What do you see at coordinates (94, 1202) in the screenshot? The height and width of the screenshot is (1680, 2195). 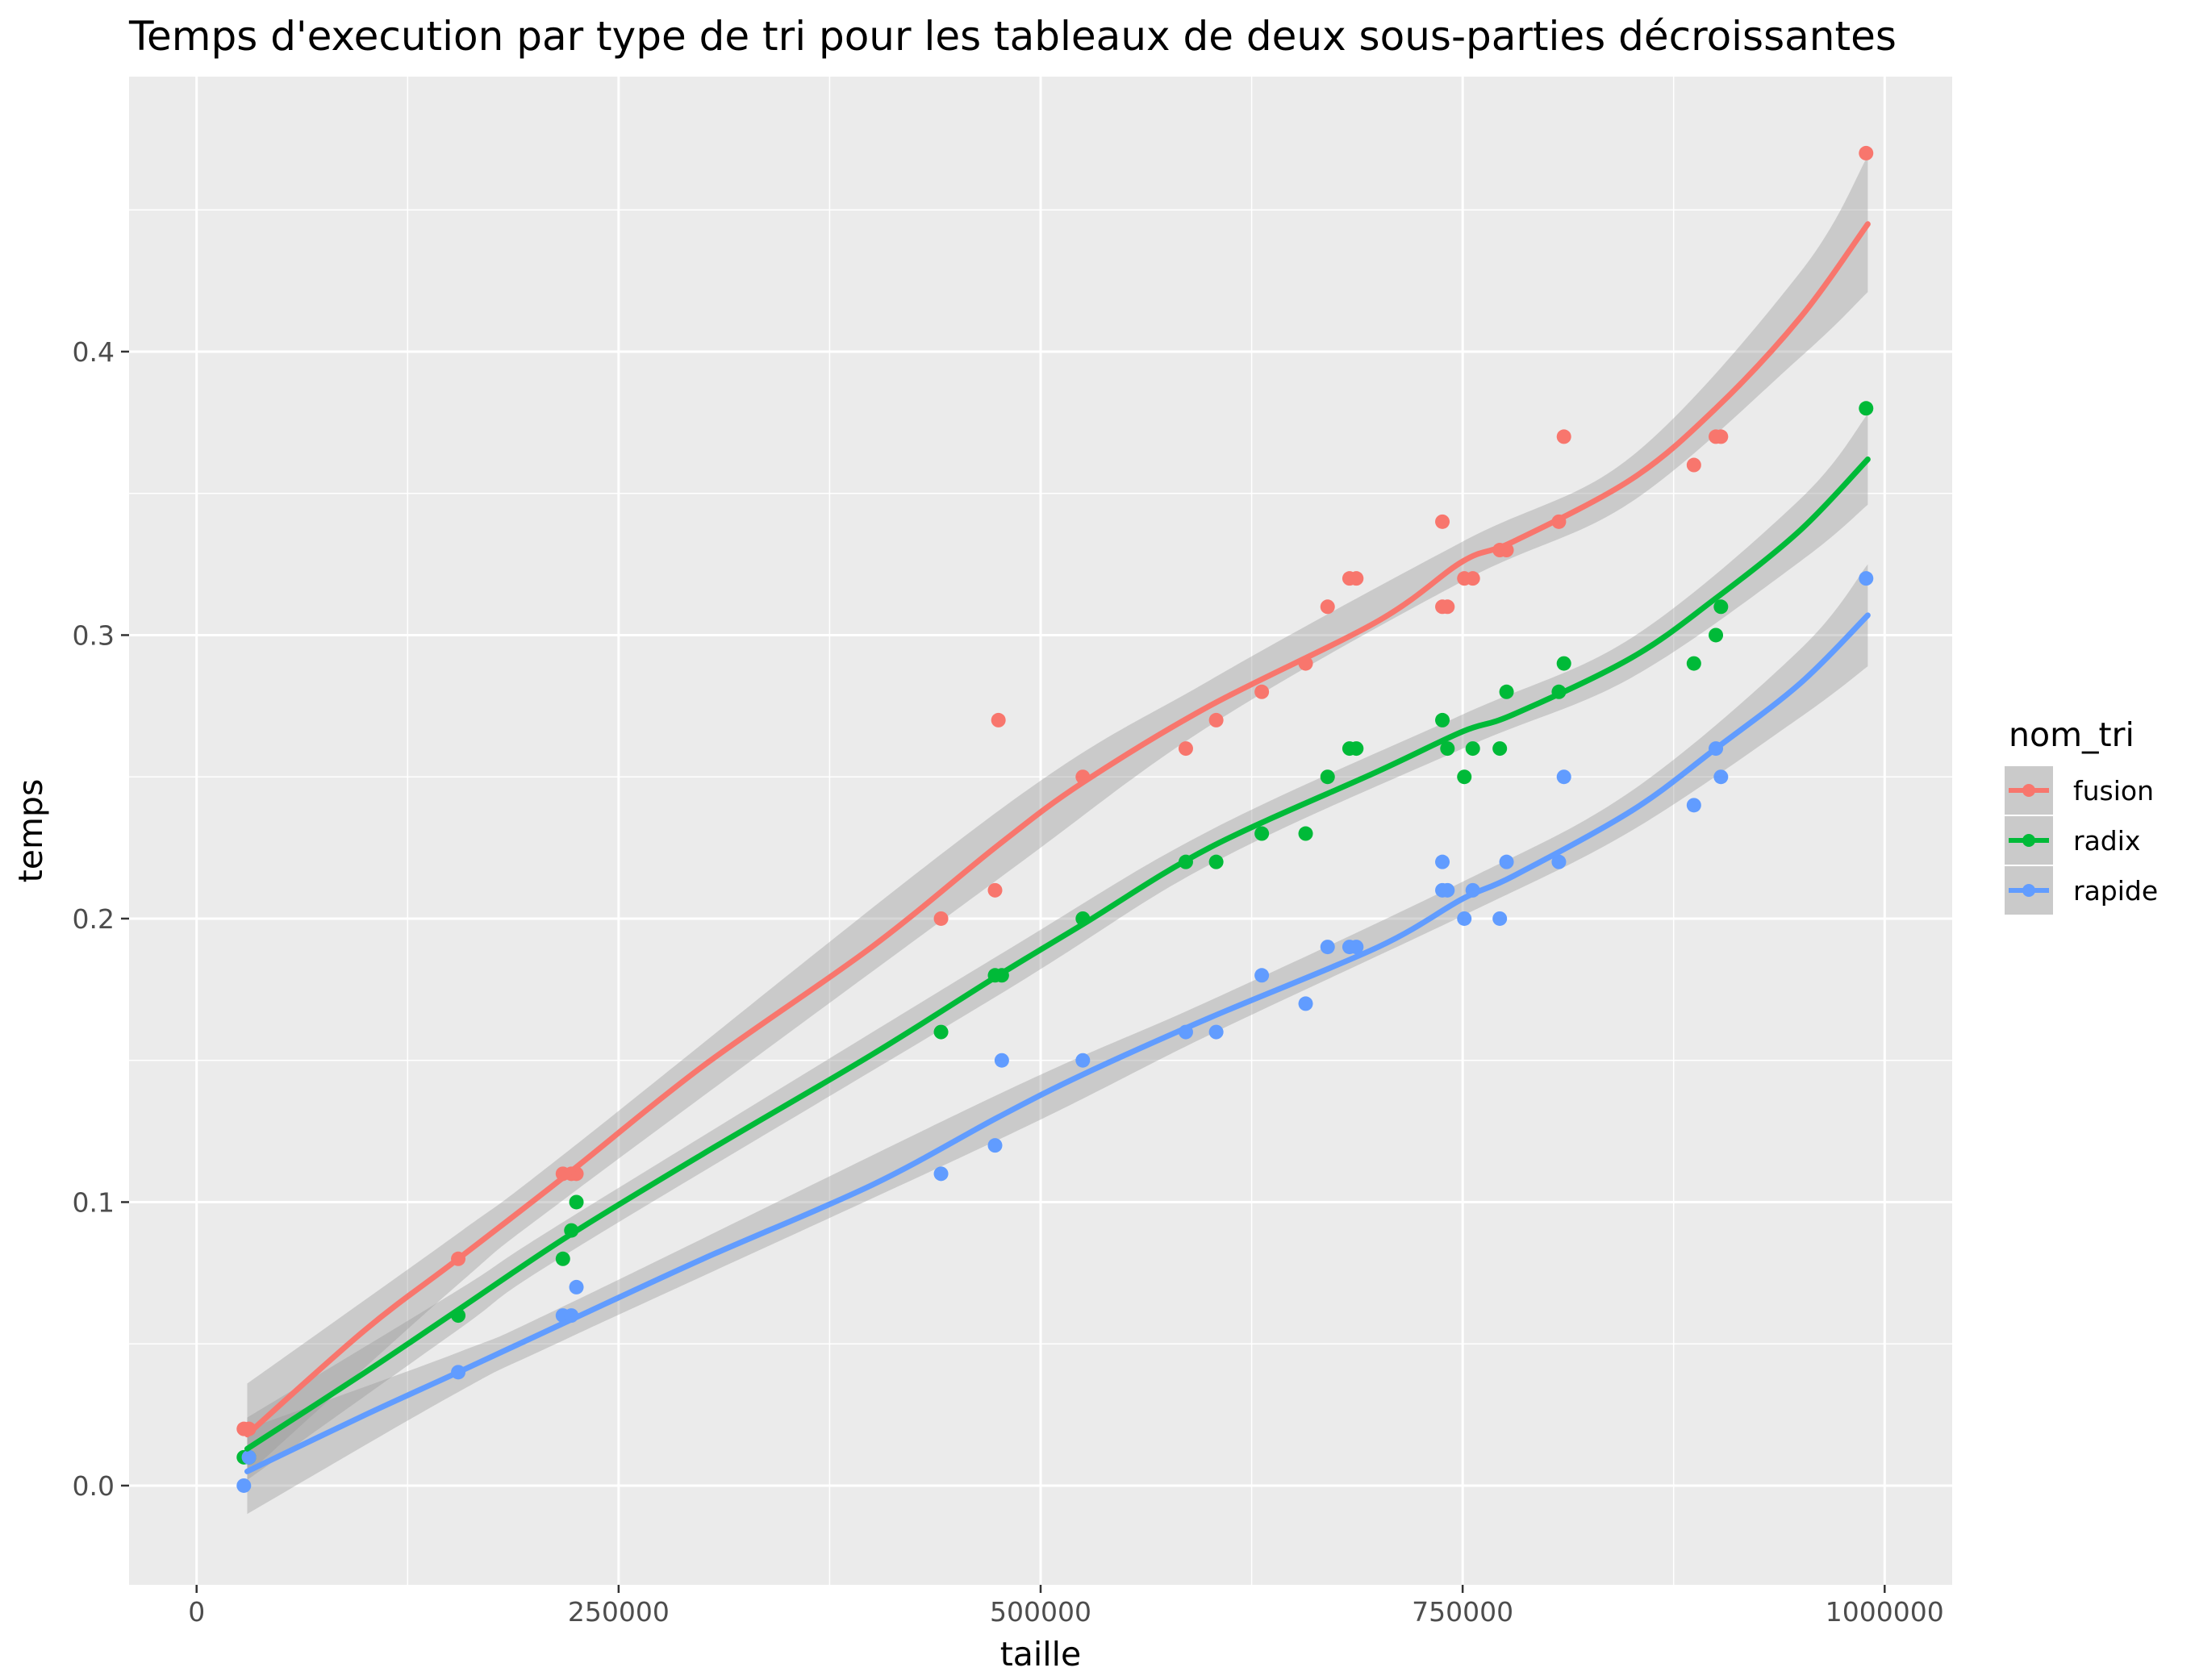 I see `y-tick-label: 0.1` at bounding box center [94, 1202].